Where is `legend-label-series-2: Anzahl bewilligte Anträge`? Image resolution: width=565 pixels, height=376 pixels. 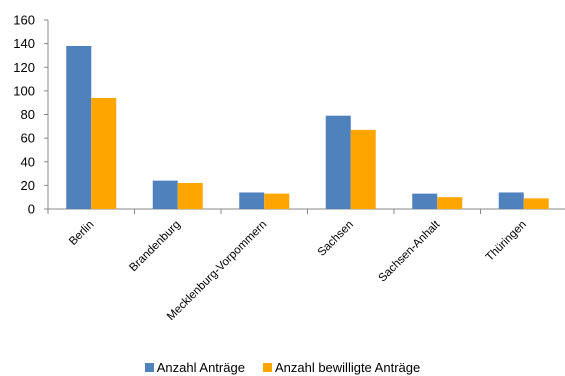 legend-label-series-2: Anzahl bewilligte Anträge is located at coordinates (347, 367).